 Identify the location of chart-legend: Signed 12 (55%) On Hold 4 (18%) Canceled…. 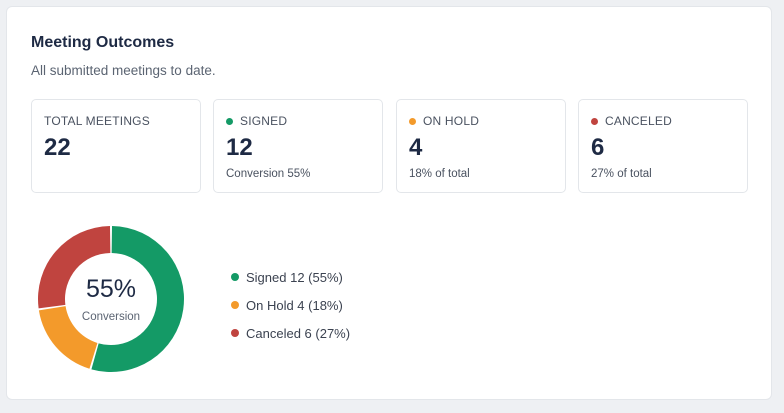
(290, 305).